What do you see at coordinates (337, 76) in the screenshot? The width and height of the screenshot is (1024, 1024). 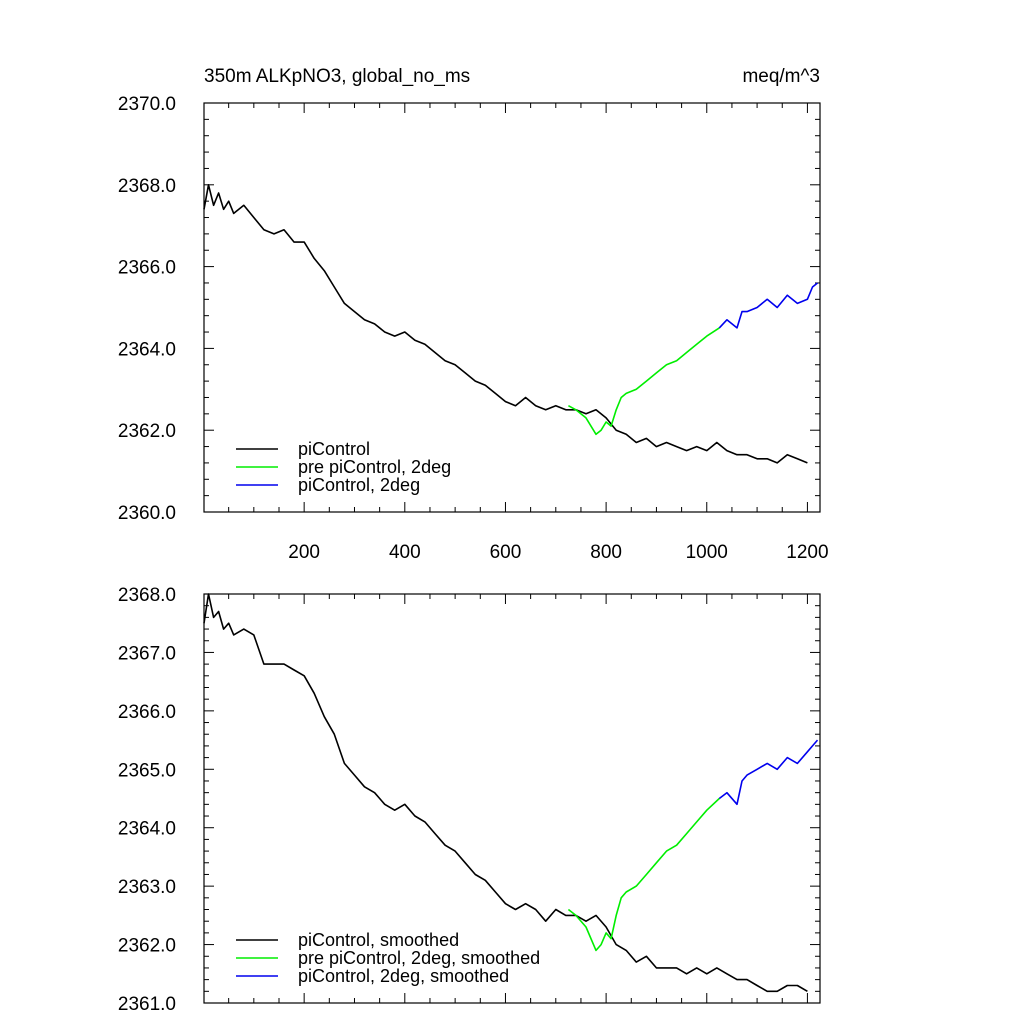 I see `chart-title-left: 350m ALKpNO3, global_no_ms` at bounding box center [337, 76].